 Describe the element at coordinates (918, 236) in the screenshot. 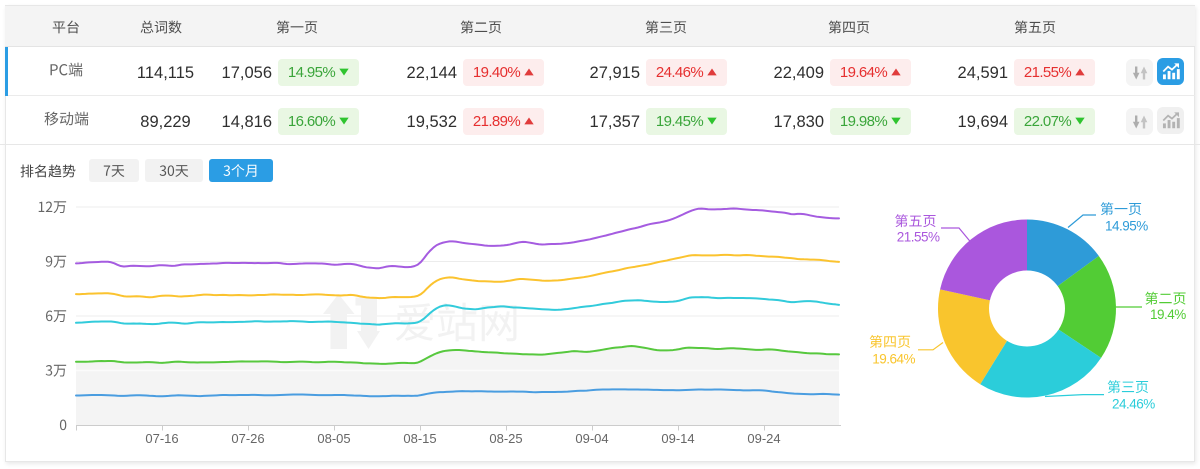

I see `svg-text: 21.55%` at that location.